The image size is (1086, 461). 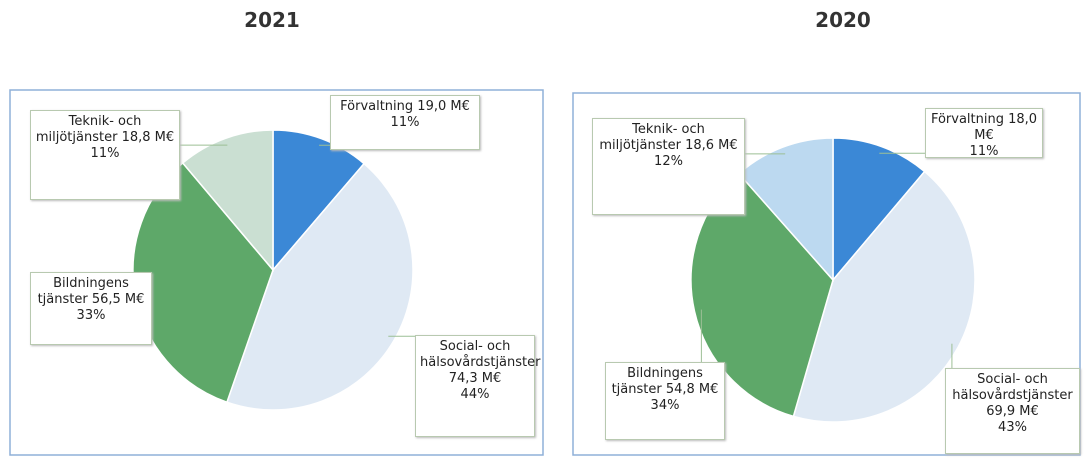 I want to click on label-percent: 43%, so click(x=1012, y=427).